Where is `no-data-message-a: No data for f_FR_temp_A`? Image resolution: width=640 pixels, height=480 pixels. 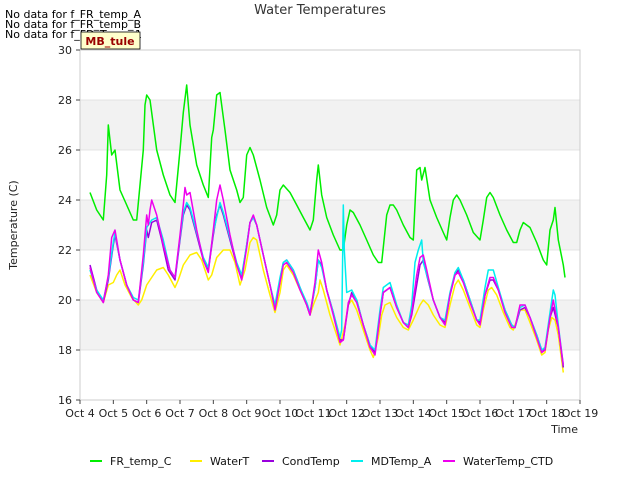 no-data-message-a: No data for f_FR_temp_A is located at coordinates (73, 14).